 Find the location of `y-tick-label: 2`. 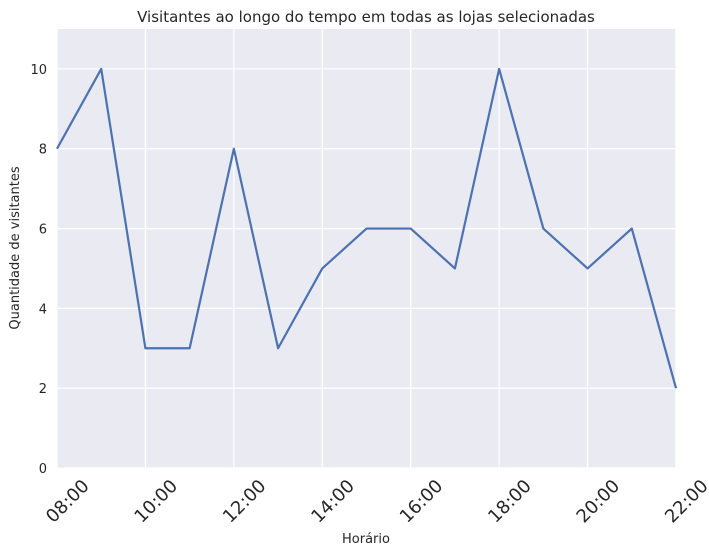

y-tick-label: 2 is located at coordinates (43, 389).